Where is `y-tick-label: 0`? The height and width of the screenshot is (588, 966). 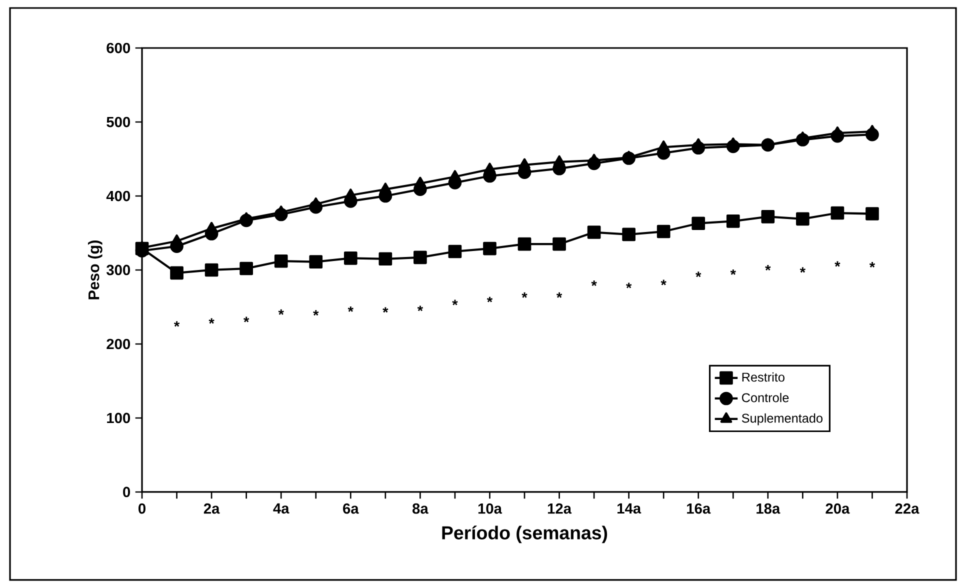 y-tick-label: 0 is located at coordinates (126, 492).